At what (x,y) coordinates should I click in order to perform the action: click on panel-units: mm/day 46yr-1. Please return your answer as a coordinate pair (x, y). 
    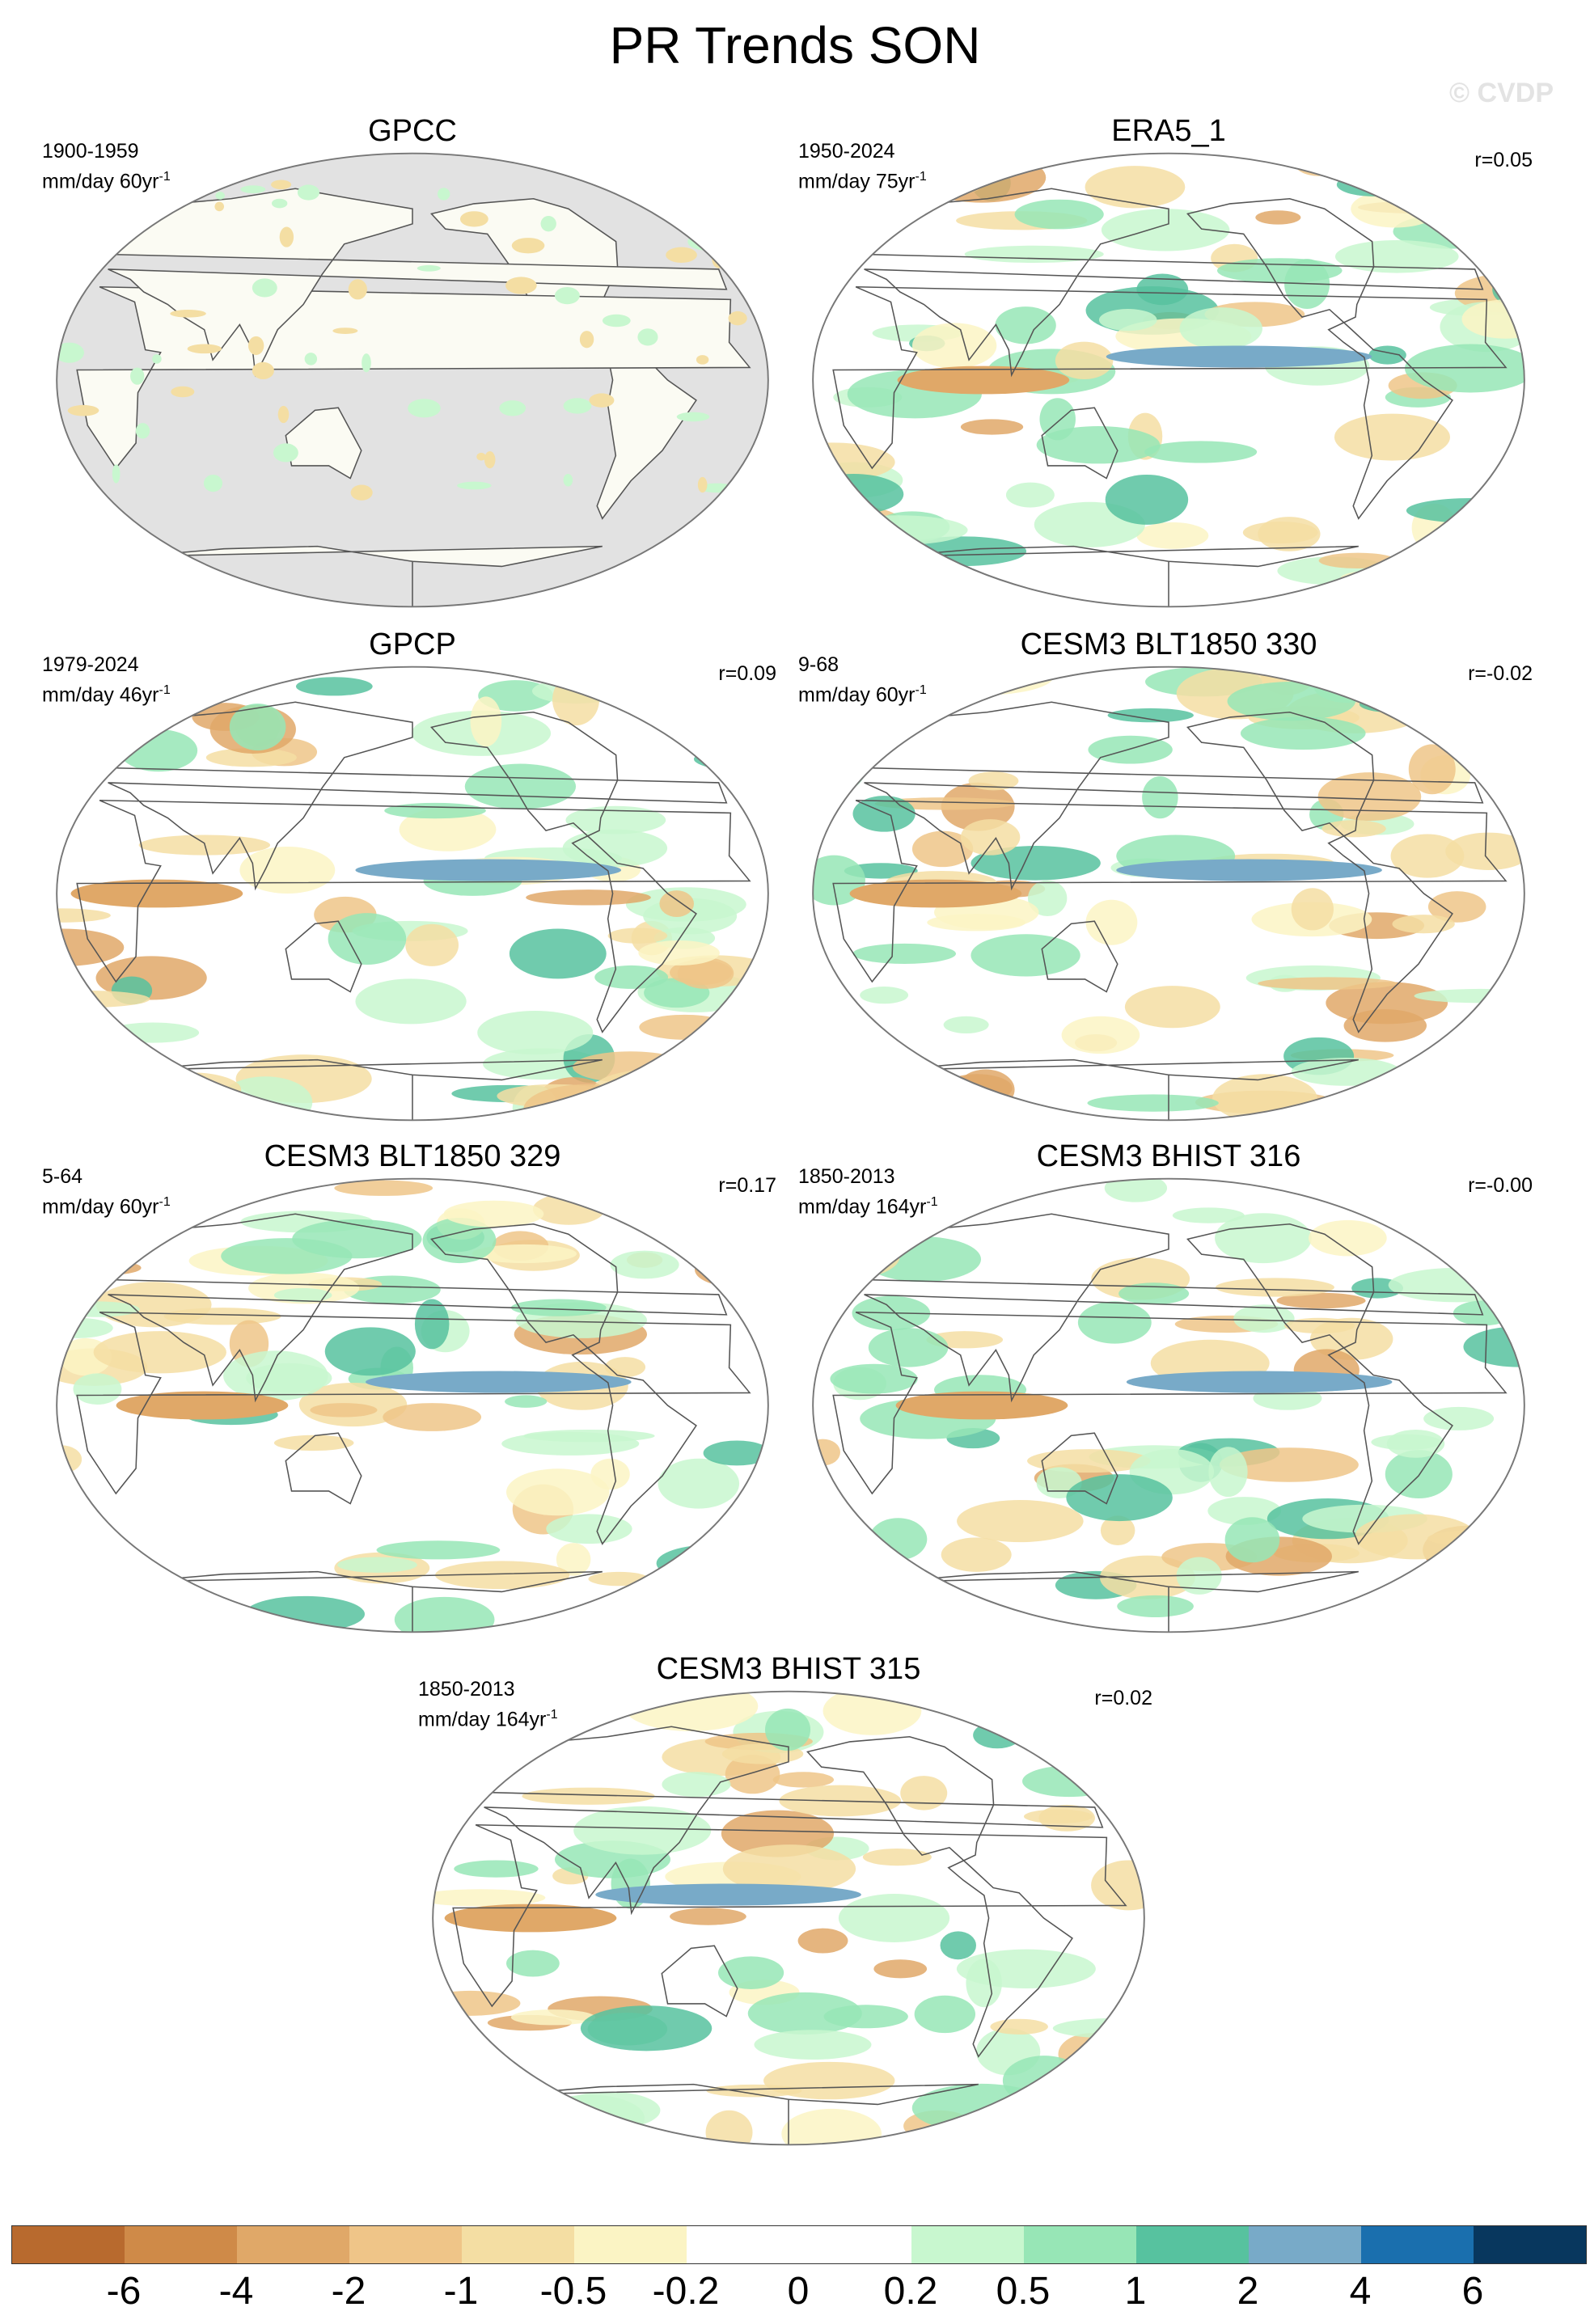
    Looking at the image, I should click on (106, 695).